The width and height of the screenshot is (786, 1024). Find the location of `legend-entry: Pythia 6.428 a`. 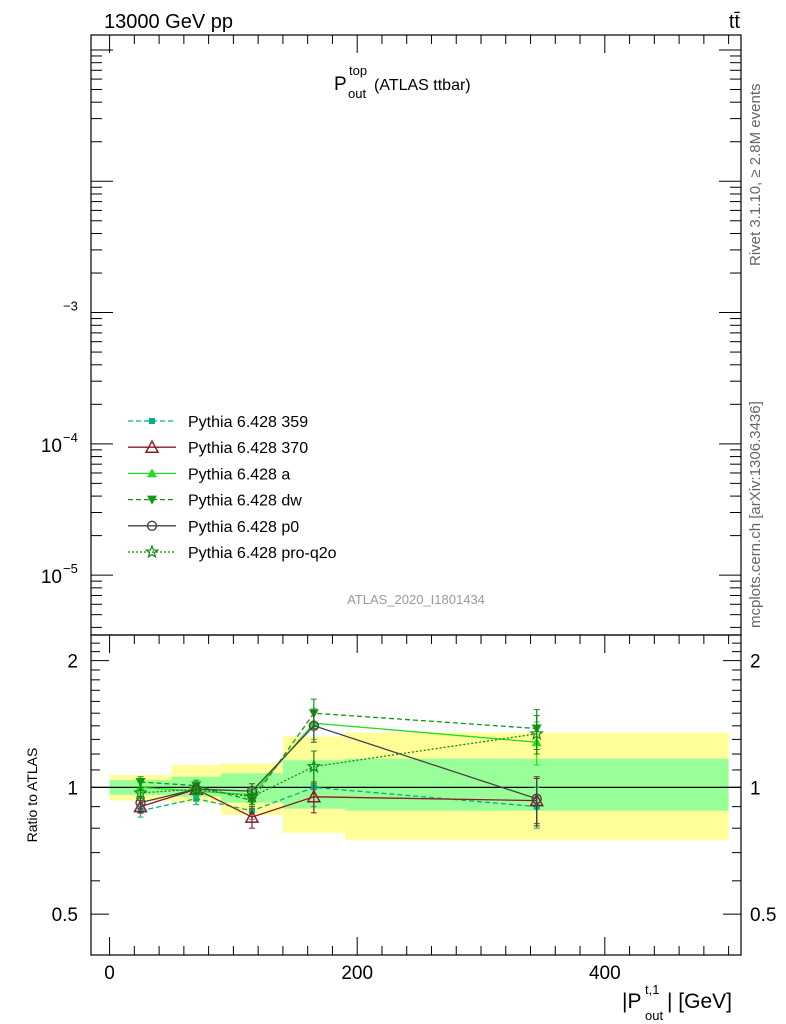

legend-entry: Pythia 6.428 a is located at coordinates (209, 474).